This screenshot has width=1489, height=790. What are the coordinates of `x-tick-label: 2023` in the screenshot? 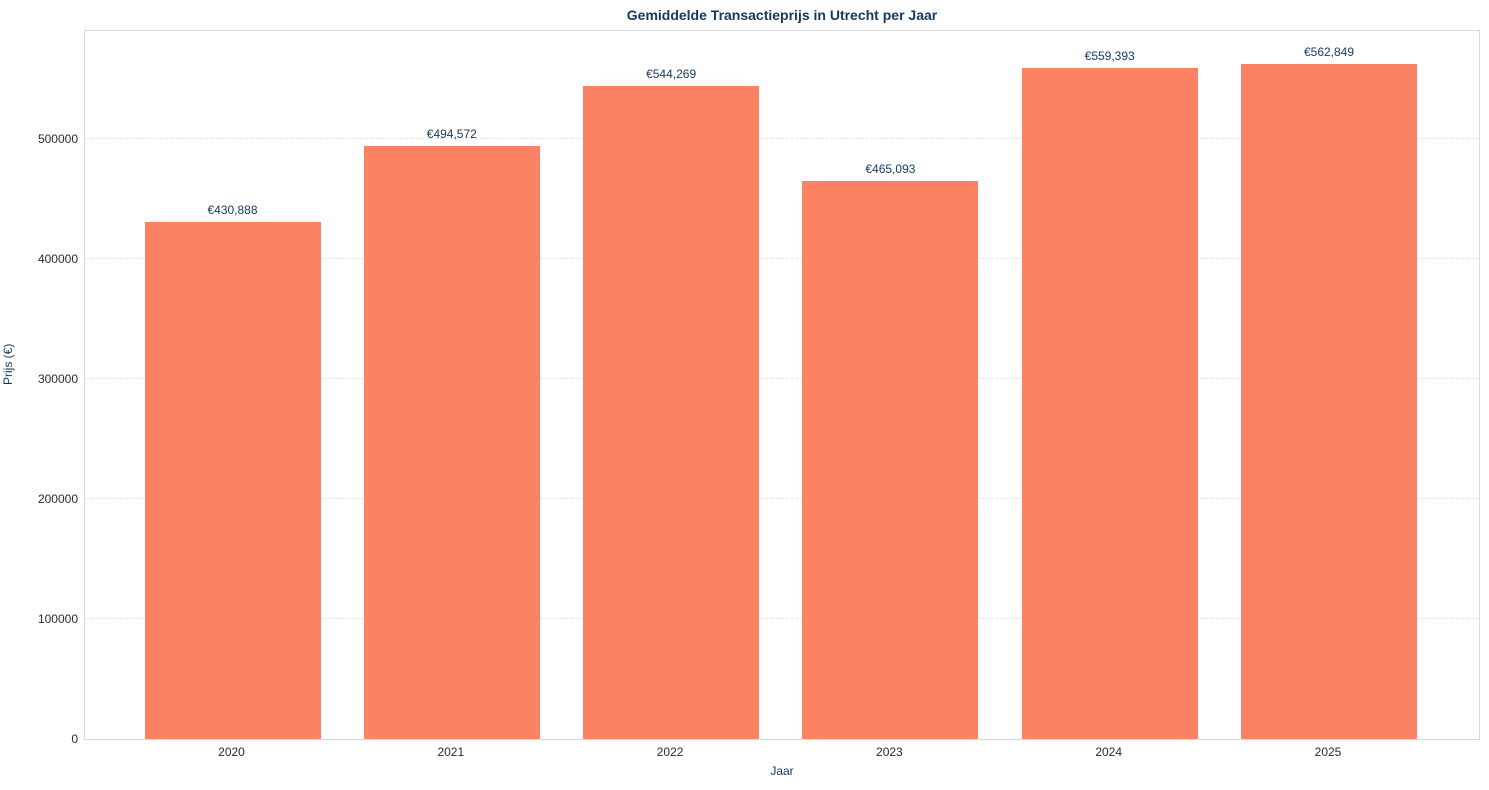 It's located at (889, 752).